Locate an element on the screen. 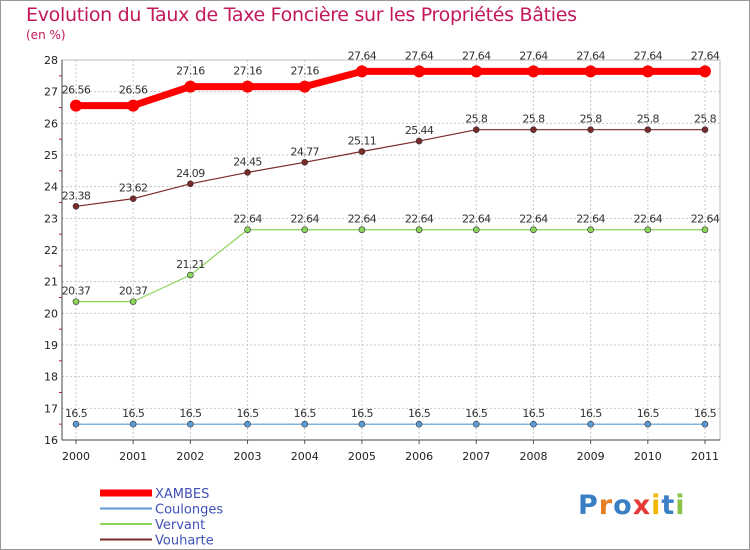  legend-label-vervant: Vervant is located at coordinates (180, 525).